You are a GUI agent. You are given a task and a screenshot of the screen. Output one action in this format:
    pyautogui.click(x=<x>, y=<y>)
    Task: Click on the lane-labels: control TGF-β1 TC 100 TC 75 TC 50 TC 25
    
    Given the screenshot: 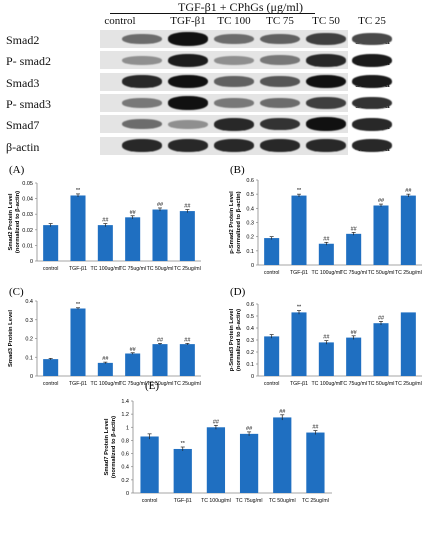 What is the action you would take?
    pyautogui.click(x=214, y=22)
    